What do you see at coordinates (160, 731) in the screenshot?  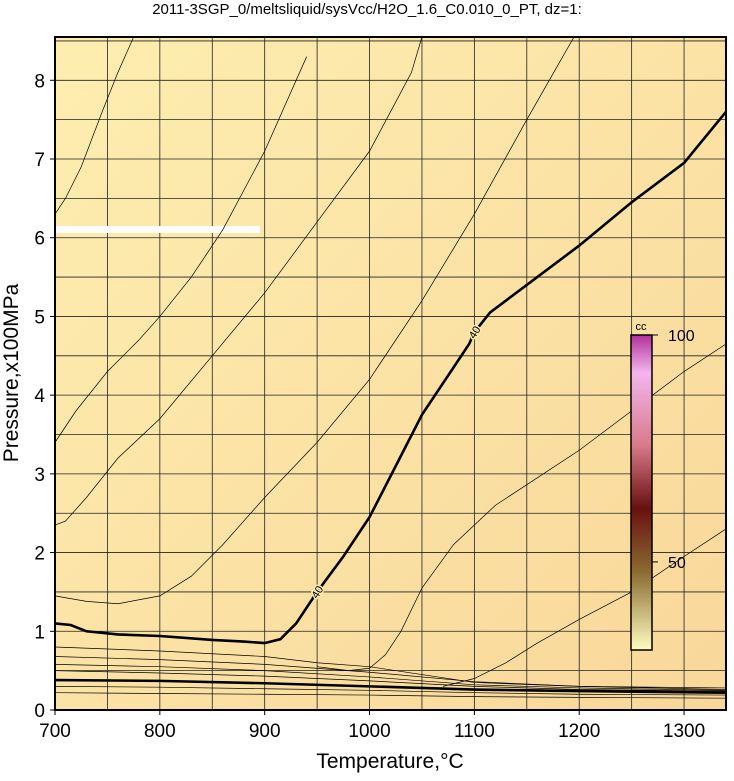 I see `x-tick-label: 800` at bounding box center [160, 731].